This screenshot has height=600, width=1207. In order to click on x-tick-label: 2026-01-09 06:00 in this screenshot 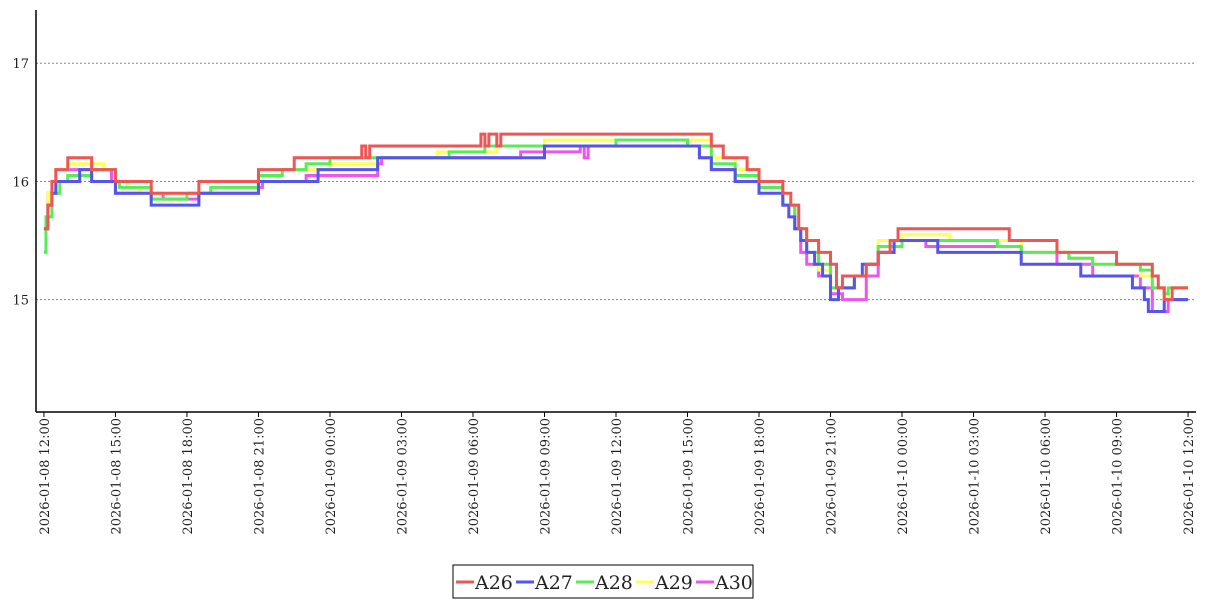, I will do `click(474, 476)`.